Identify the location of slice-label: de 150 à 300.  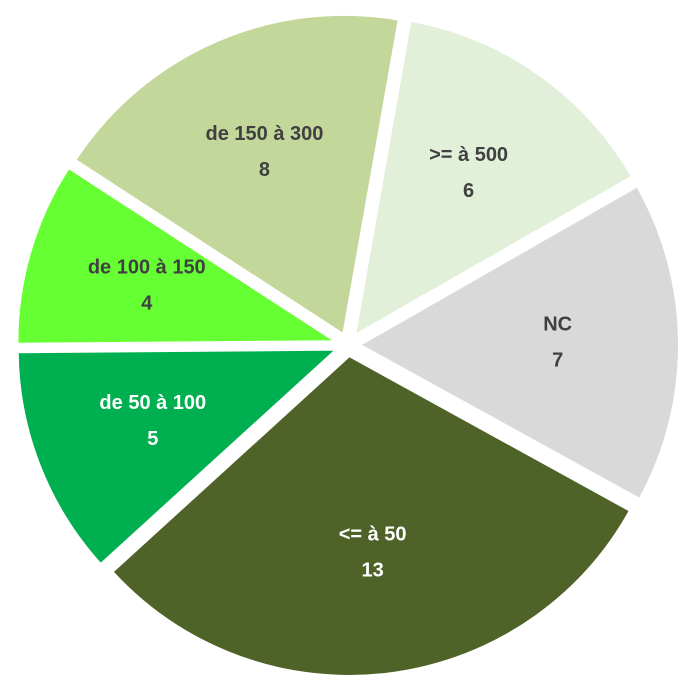
(265, 134).